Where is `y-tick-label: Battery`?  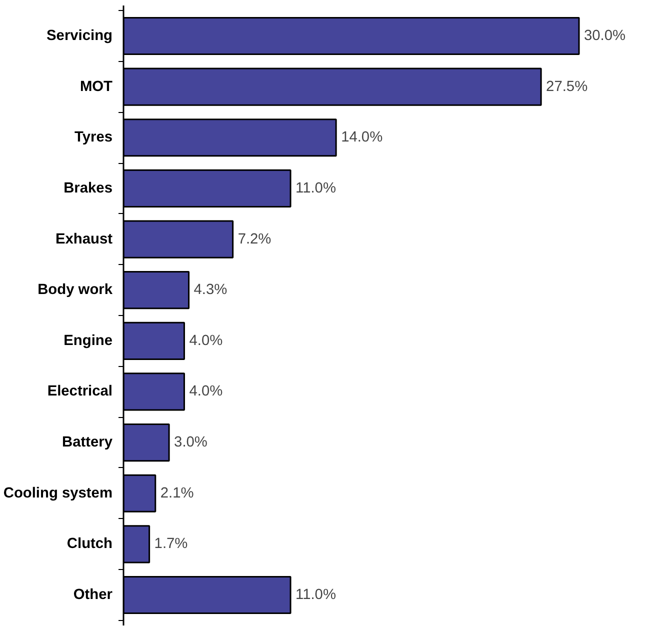 y-tick-label: Battery is located at coordinates (88, 442).